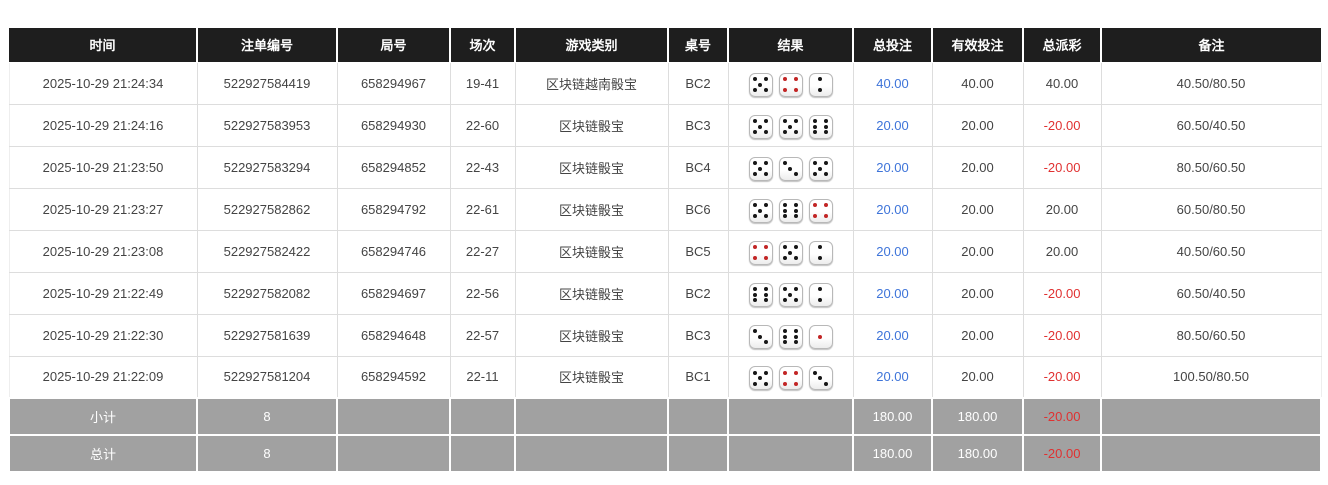 Image resolution: width=1328 pixels, height=485 pixels. Describe the element at coordinates (698, 125) in the screenshot. I see `table-no-cell: BC3` at that location.